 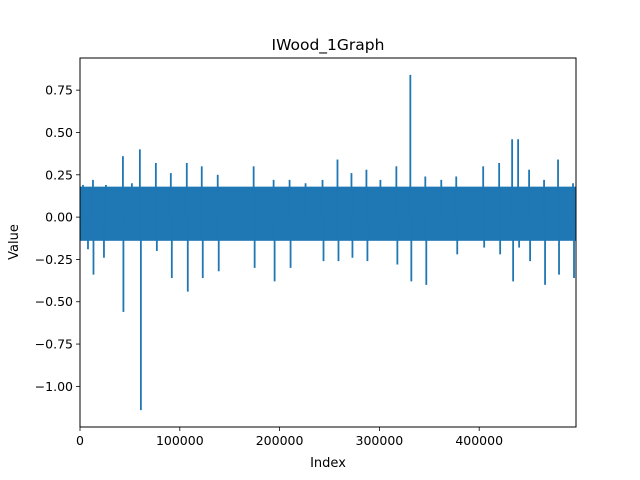 I want to click on y-axis: −1.00 −0.75 −0.50 −0.25 0.00 0.25 0.50 0.75, so click(x=57, y=238).